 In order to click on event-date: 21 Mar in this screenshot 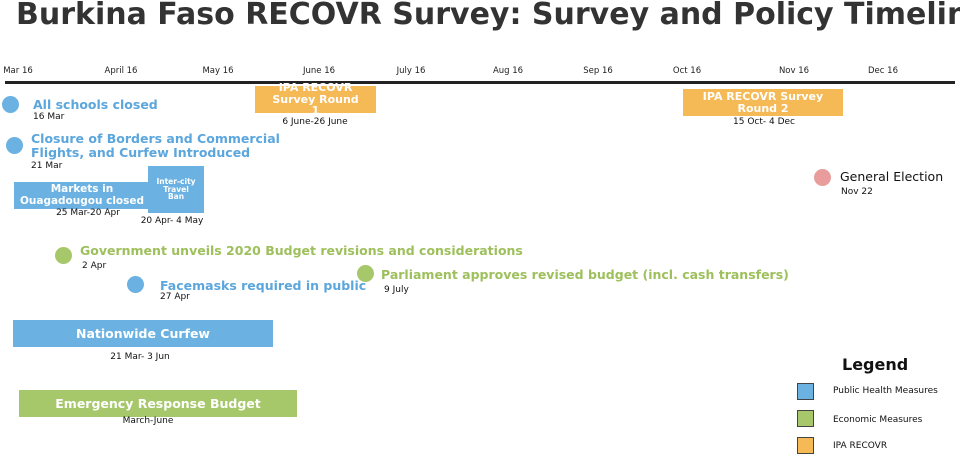, I will do `click(47, 166)`.